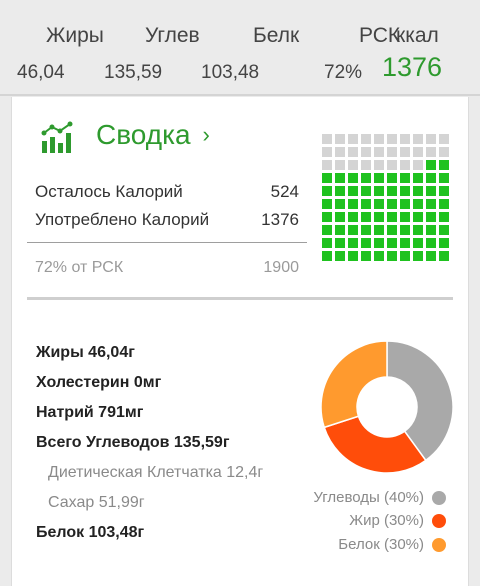 This screenshot has height=586, width=480. What do you see at coordinates (99, 382) in the screenshot?
I see `cholesterol-nutrient: Холестерин 0мг` at bounding box center [99, 382].